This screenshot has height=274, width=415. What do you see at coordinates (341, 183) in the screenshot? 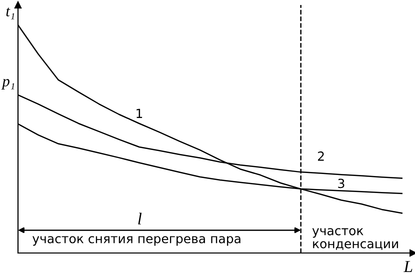
I see `series-label: 3` at bounding box center [341, 183].